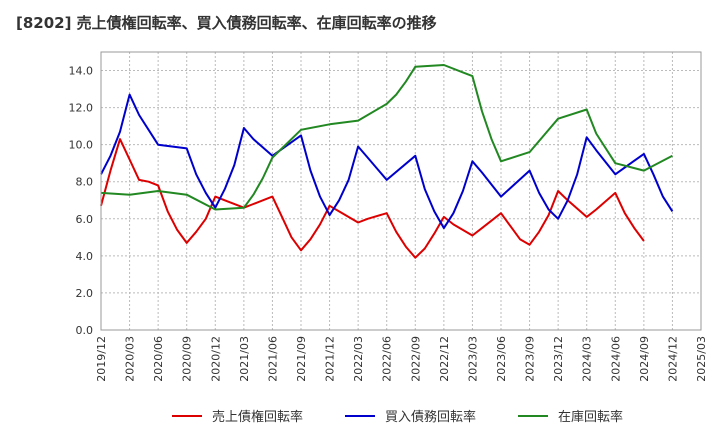  Describe the element at coordinates (701, 359) in the screenshot. I see `x-tick-label: 2025/03` at that location.